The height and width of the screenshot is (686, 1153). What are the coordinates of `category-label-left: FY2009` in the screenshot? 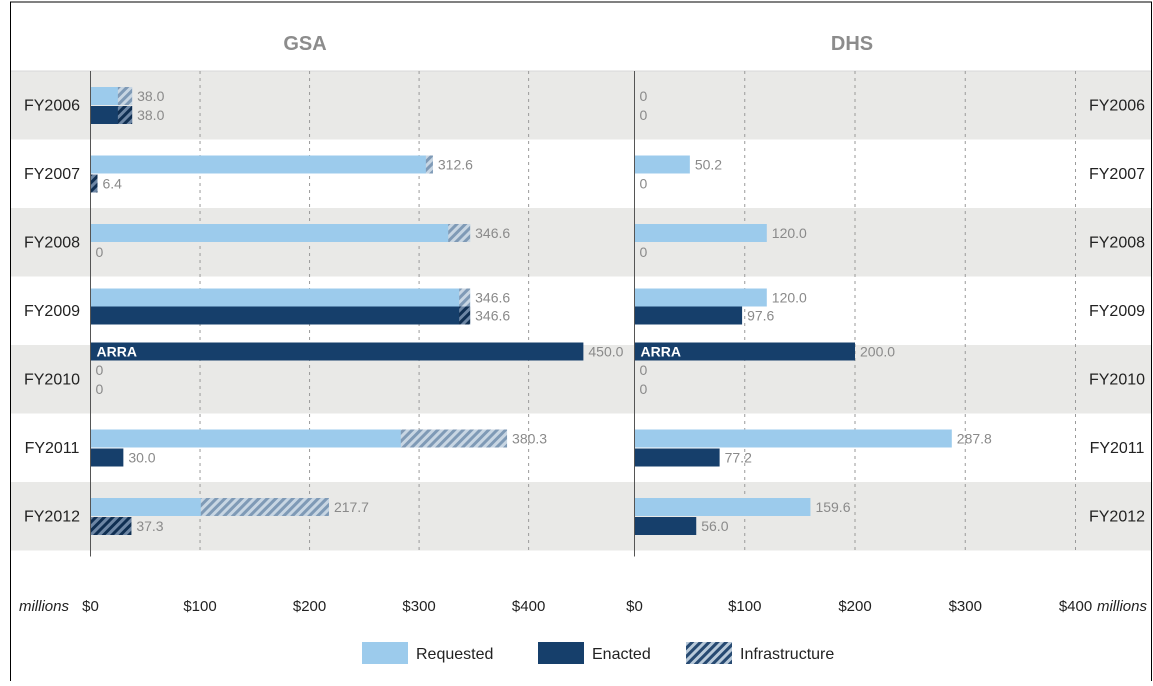 It's located at (52, 311).